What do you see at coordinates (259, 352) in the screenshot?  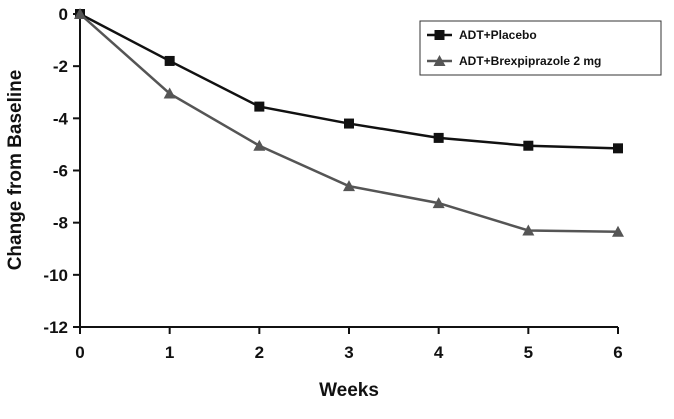 I see `x-tick-label: 2` at bounding box center [259, 352].